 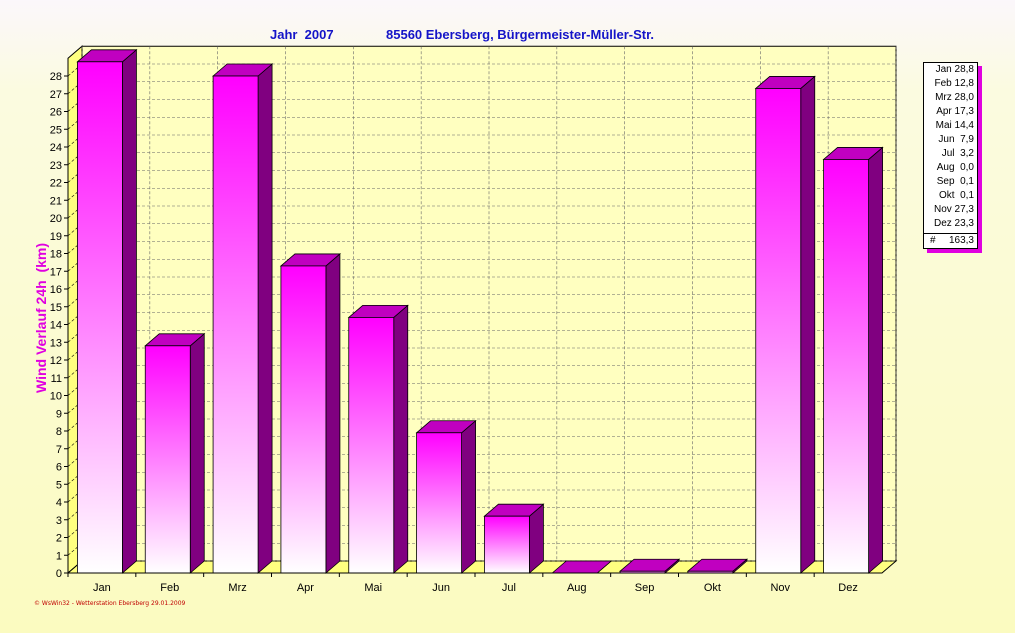 I want to click on y-tick-label: 27, so click(x=56, y=95).